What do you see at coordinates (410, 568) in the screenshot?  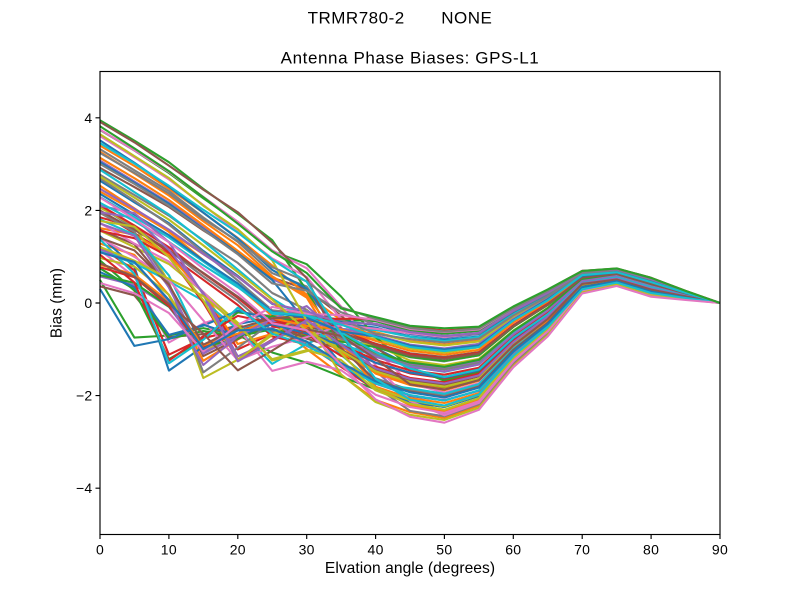 I see `svg-text: Elvation angle (degrees)` at bounding box center [410, 568].